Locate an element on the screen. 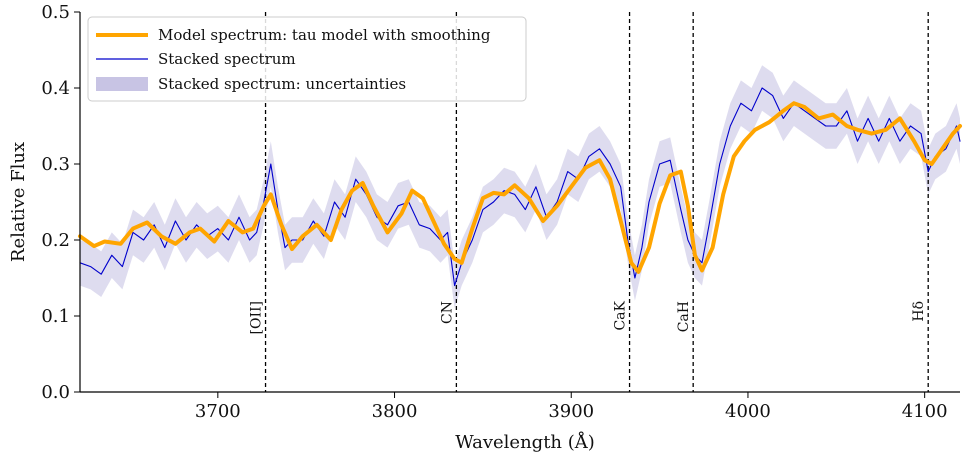  x-tick-label: 3700 is located at coordinates (218, 411).